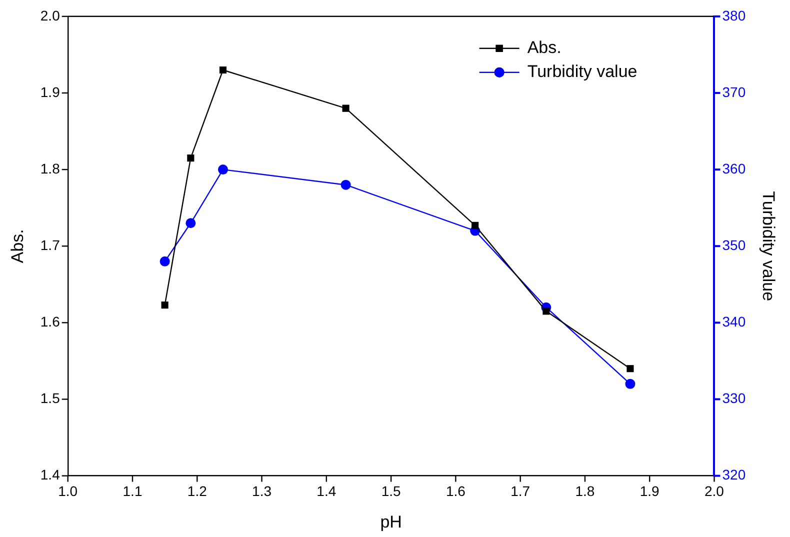  What do you see at coordinates (50, 15) in the screenshot?
I see `y-tick-label: 2.0` at bounding box center [50, 15].